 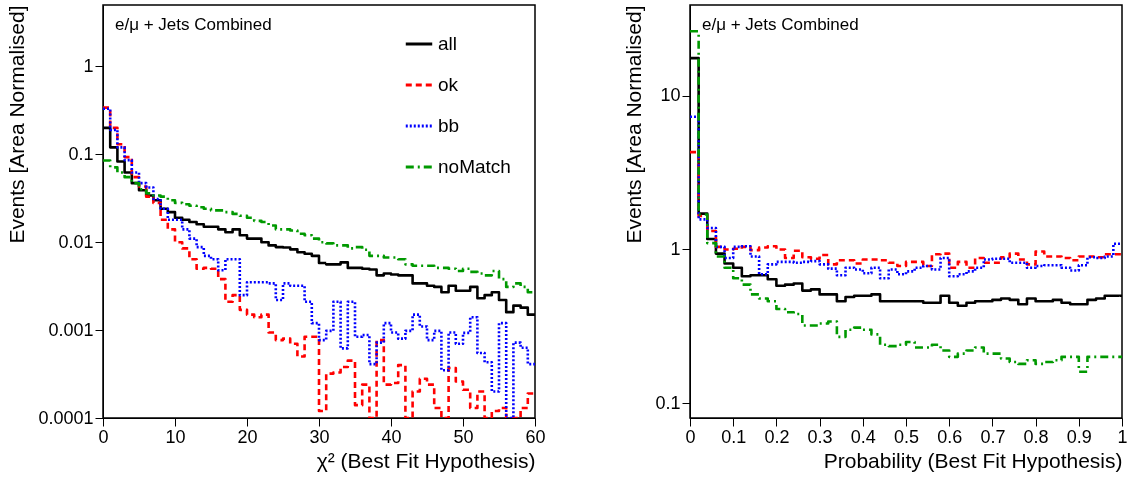 I want to click on x-tick-label: 0.3, so click(x=820, y=436).